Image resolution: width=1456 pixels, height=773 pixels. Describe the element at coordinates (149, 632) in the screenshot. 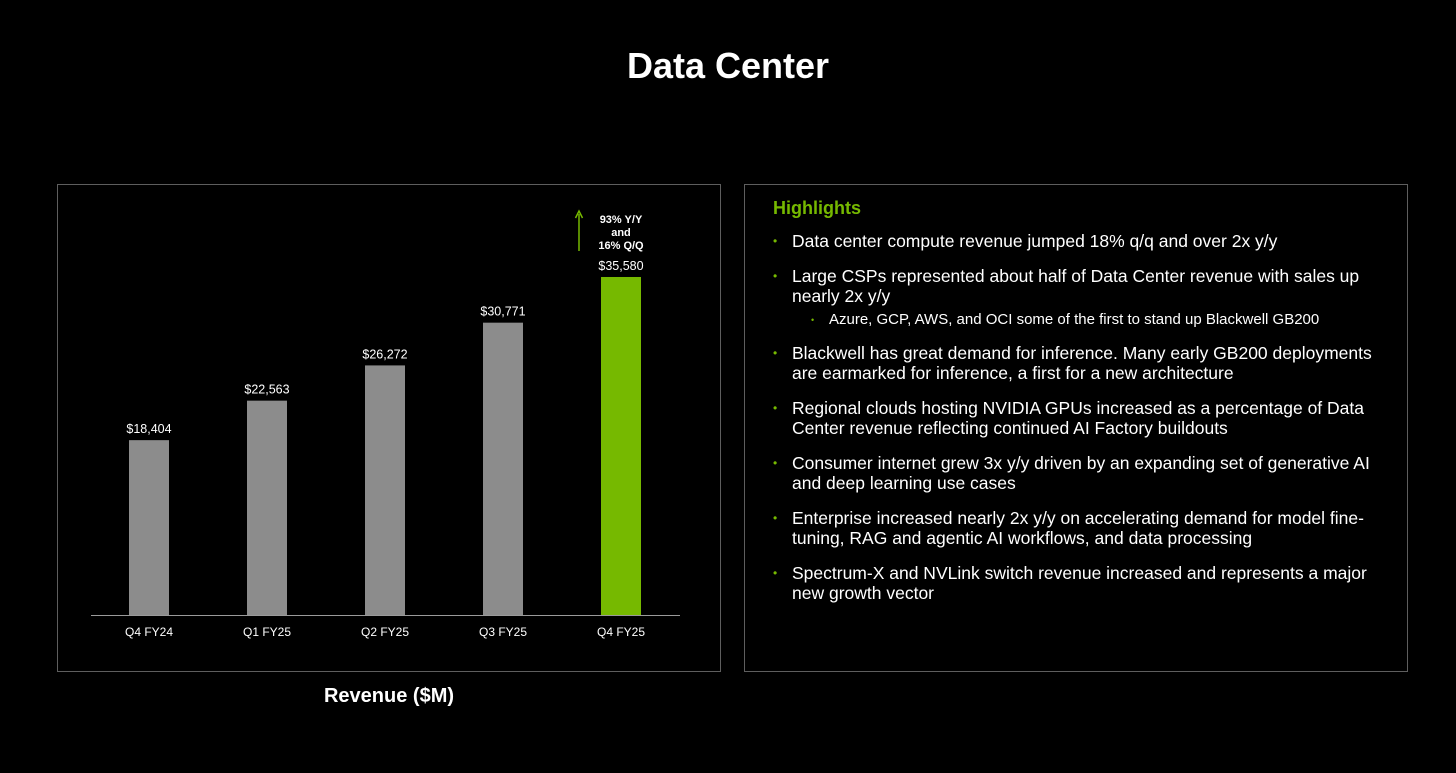

I see `x-tick-label: Q4 FY24` at that location.